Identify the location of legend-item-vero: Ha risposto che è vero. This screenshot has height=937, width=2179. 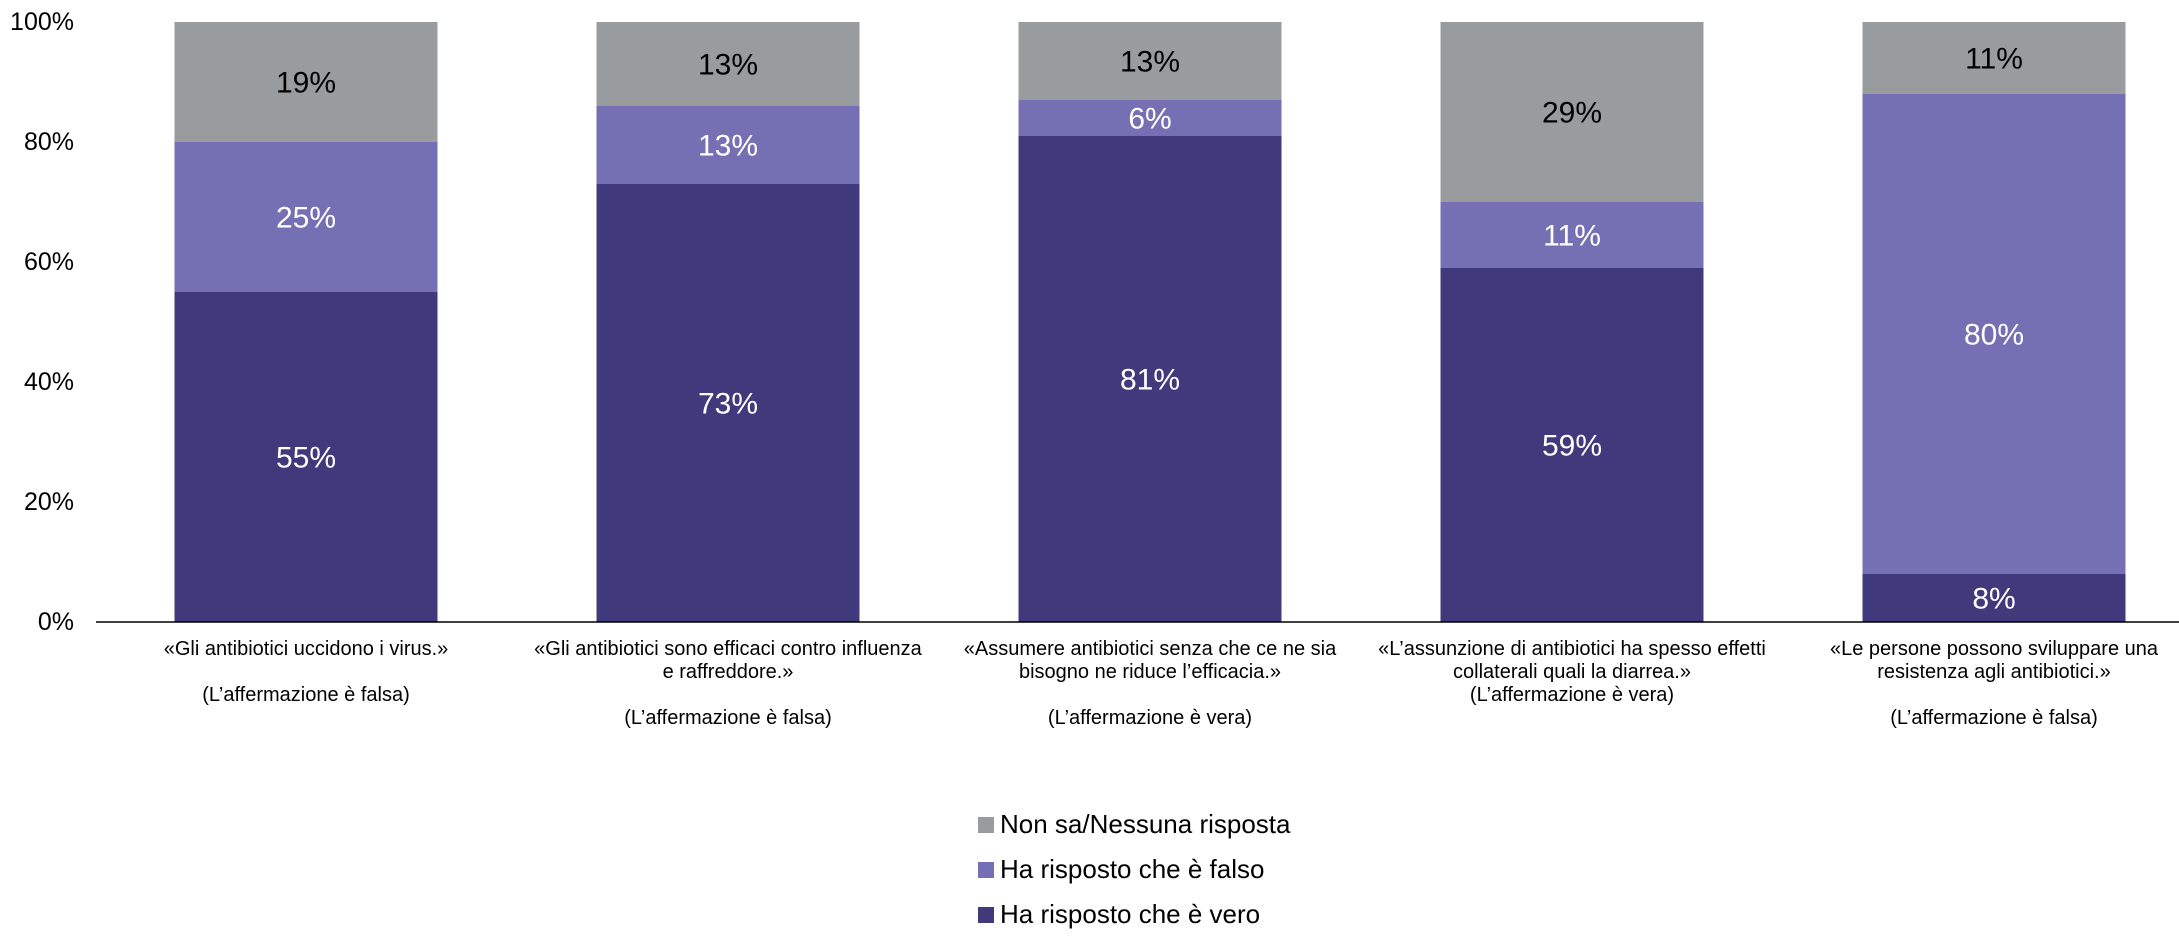
(1134, 914).